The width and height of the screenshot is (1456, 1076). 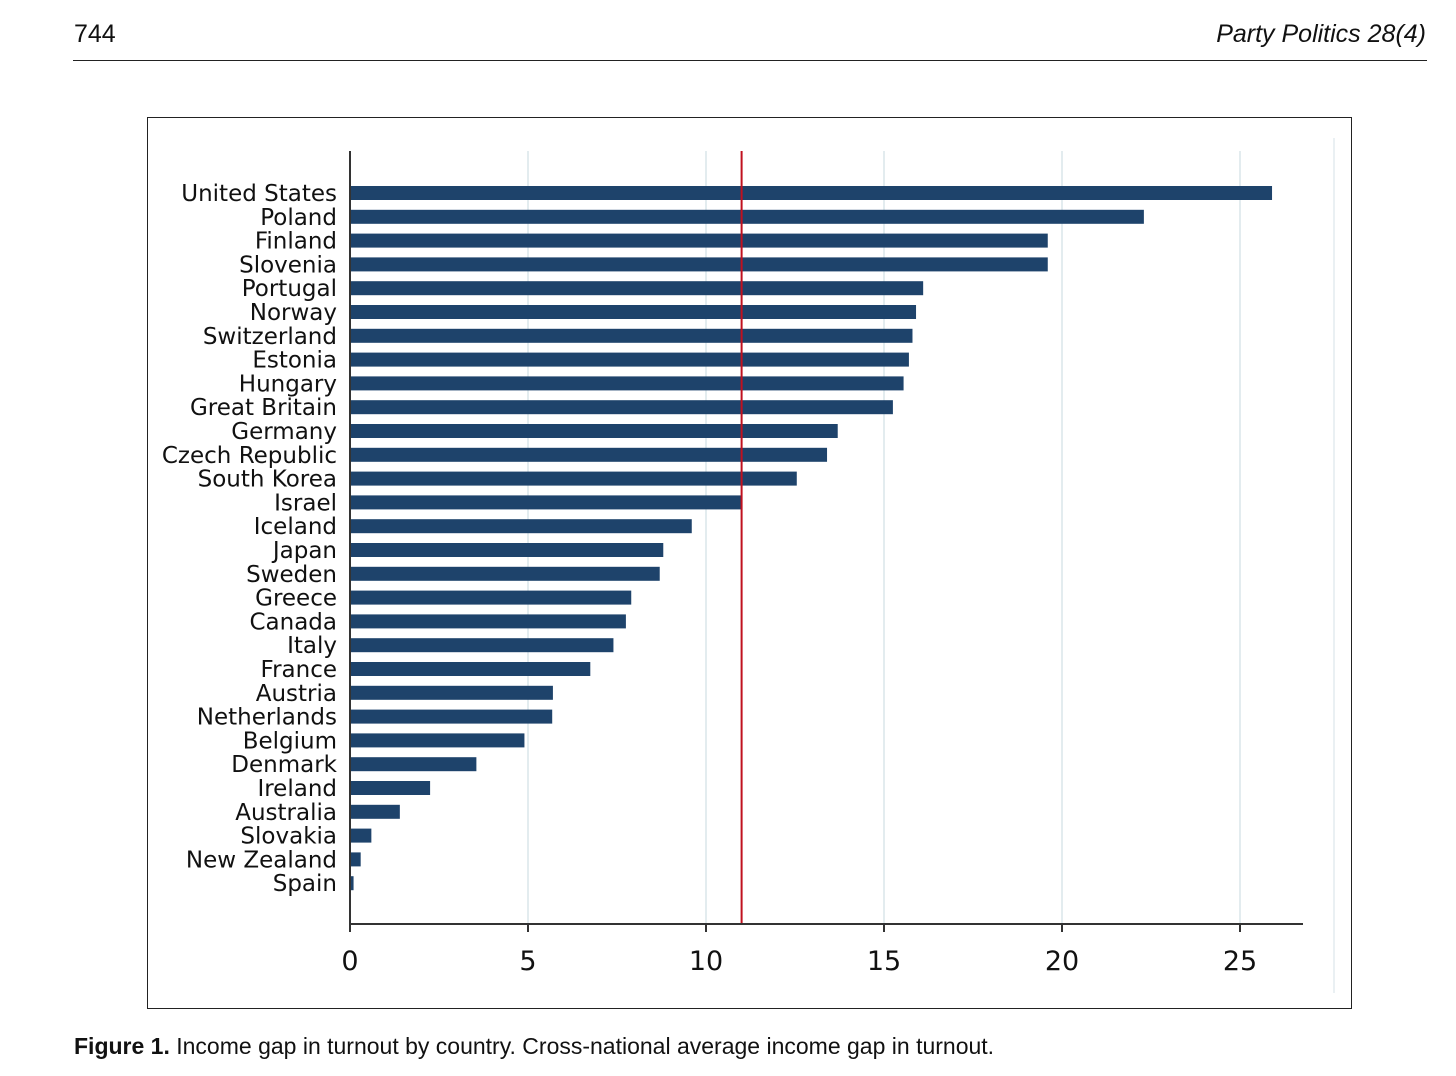 I want to click on category-label: Slovakia, so click(x=288, y=837).